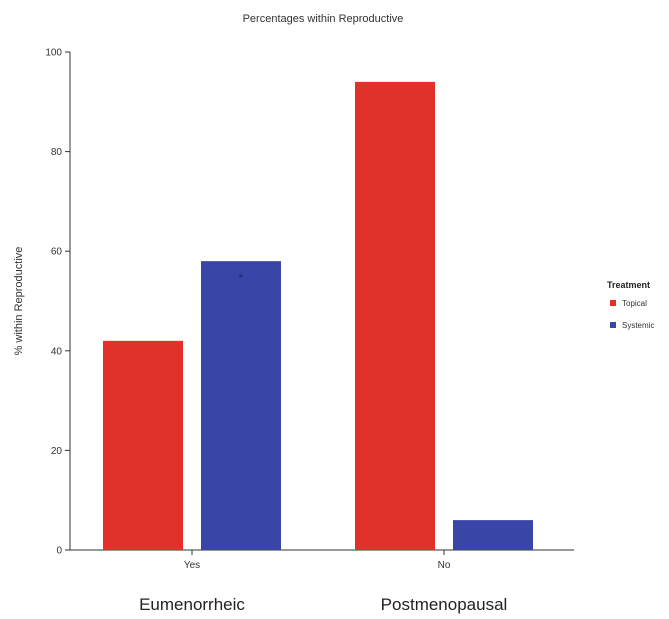 The width and height of the screenshot is (669, 619). Describe the element at coordinates (613, 325) in the screenshot. I see `legend-swatch-systemic` at that location.